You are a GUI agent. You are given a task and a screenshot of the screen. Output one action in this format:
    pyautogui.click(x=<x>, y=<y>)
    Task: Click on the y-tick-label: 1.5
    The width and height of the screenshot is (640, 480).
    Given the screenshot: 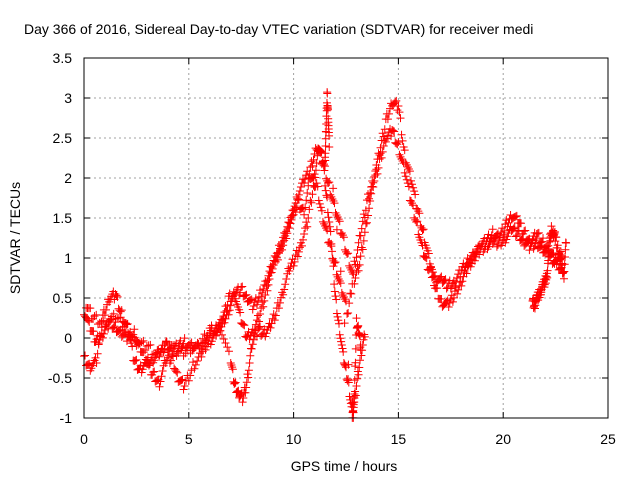 What is the action you would take?
    pyautogui.click(x=63, y=218)
    